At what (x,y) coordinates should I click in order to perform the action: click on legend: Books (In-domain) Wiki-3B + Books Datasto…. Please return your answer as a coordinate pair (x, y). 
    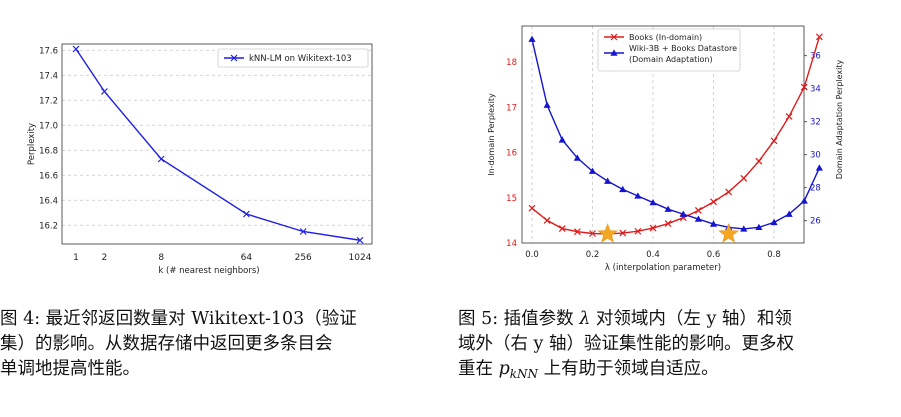
    Looking at the image, I should click on (669, 50).